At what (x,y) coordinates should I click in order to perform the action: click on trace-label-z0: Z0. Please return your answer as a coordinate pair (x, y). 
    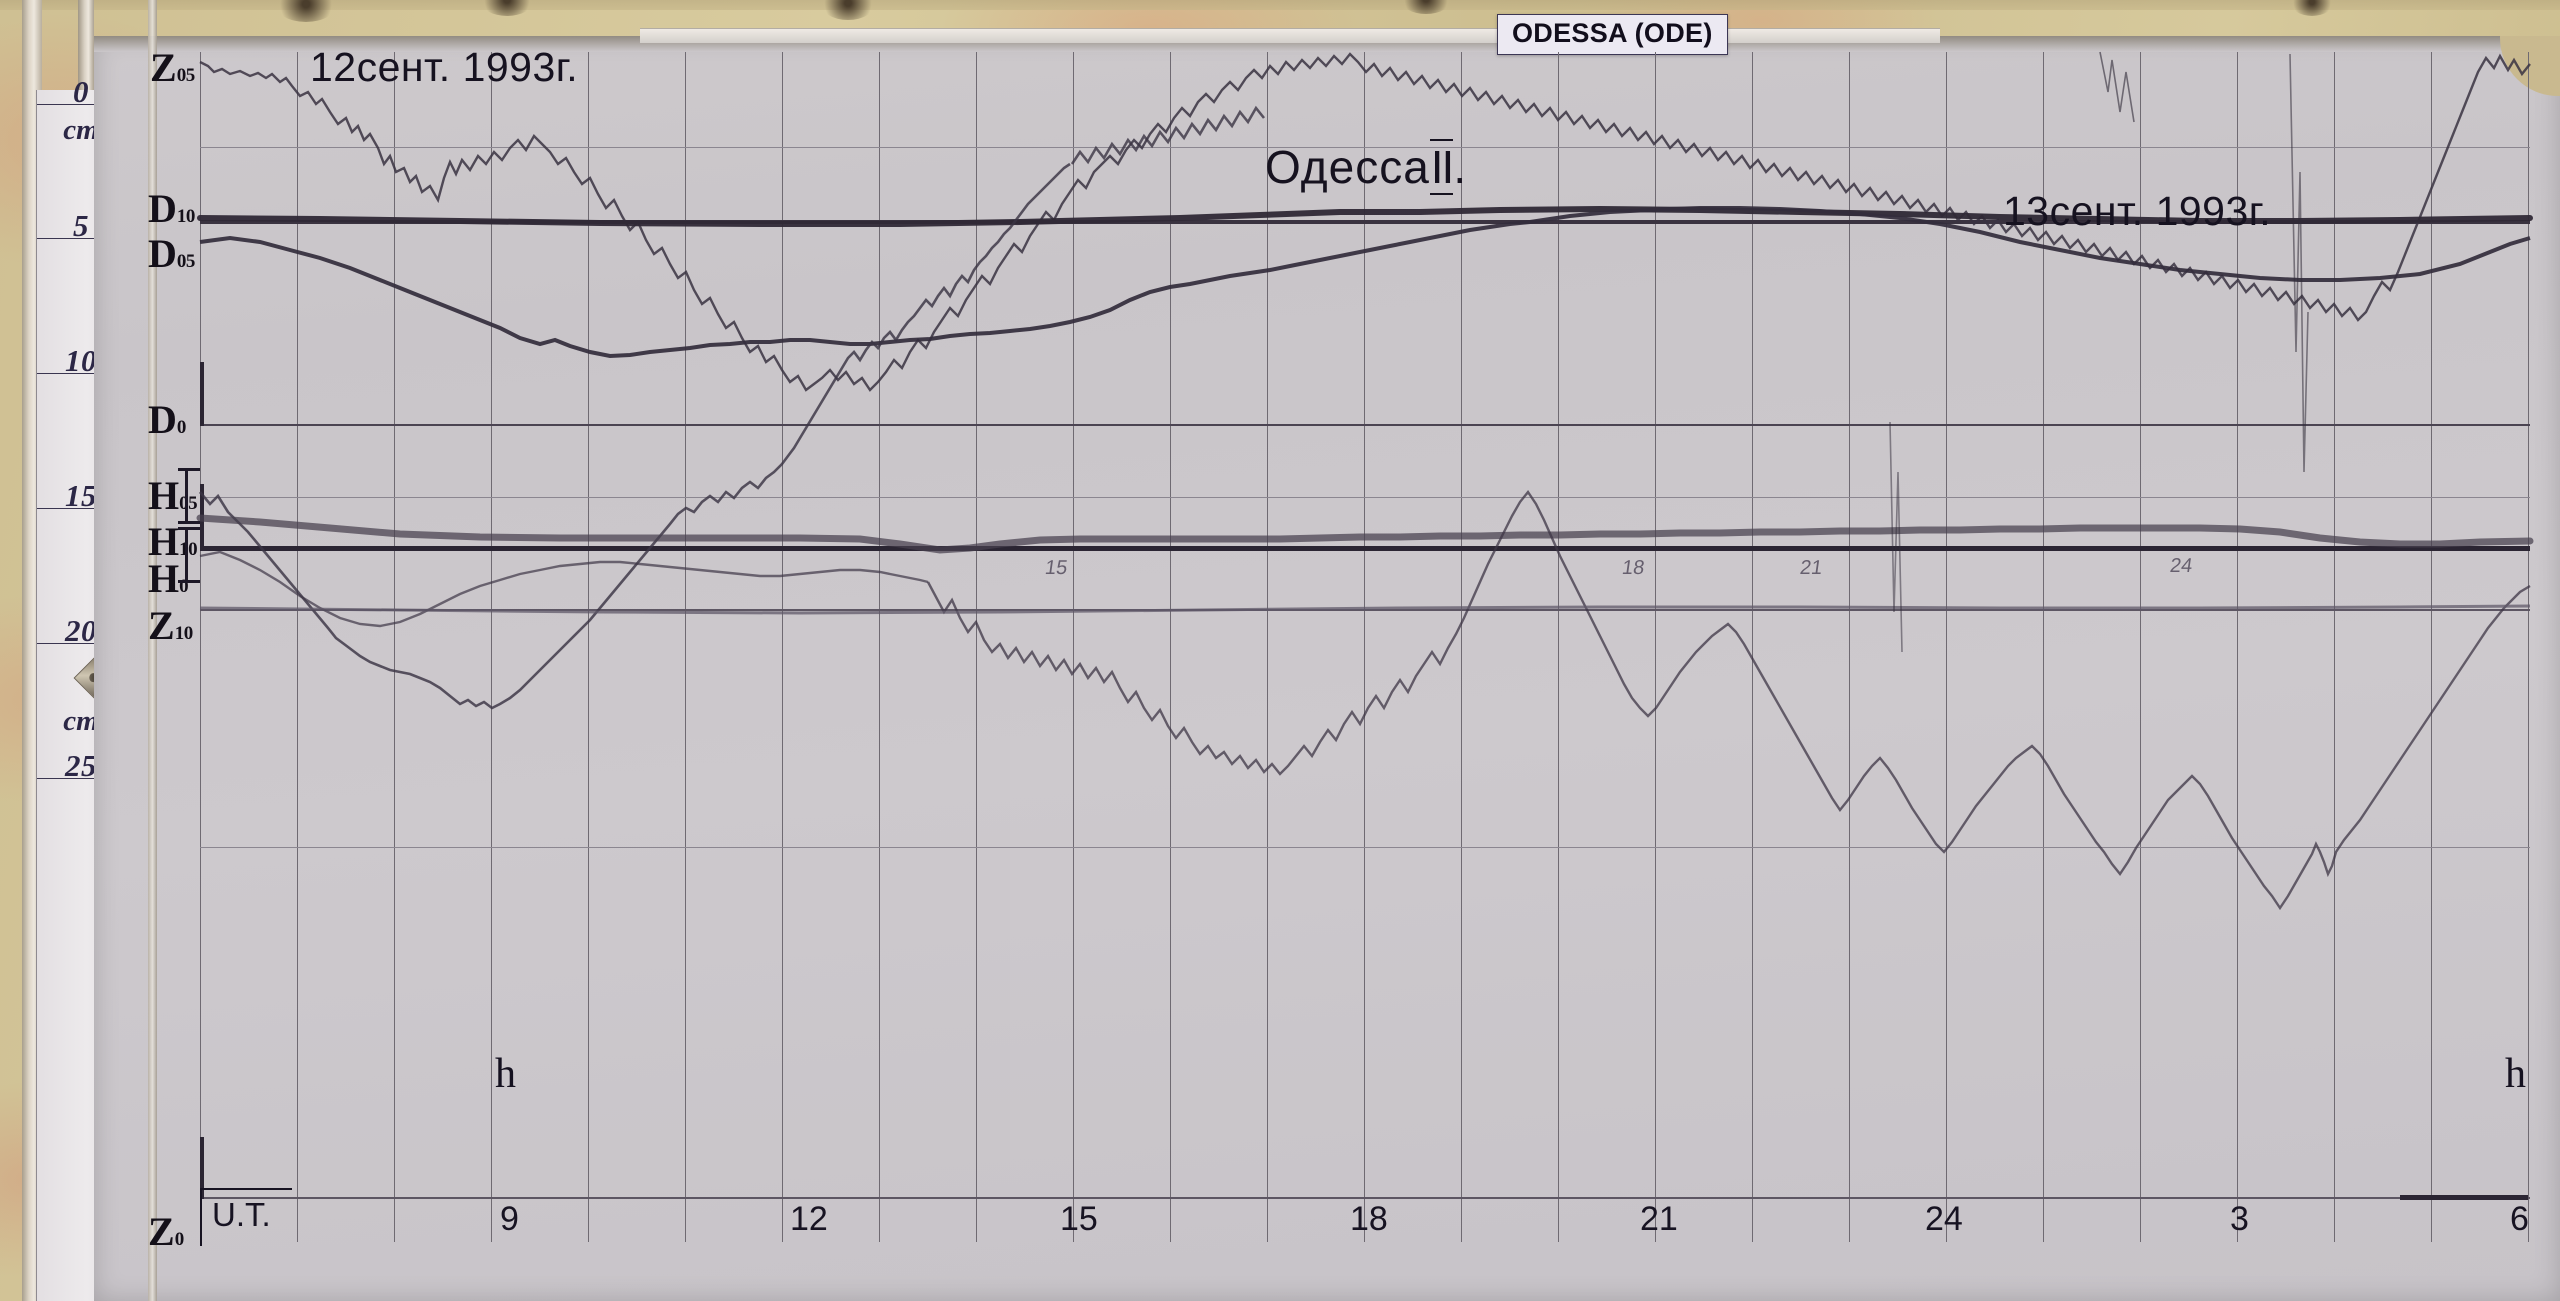
    Looking at the image, I should click on (166, 1231).